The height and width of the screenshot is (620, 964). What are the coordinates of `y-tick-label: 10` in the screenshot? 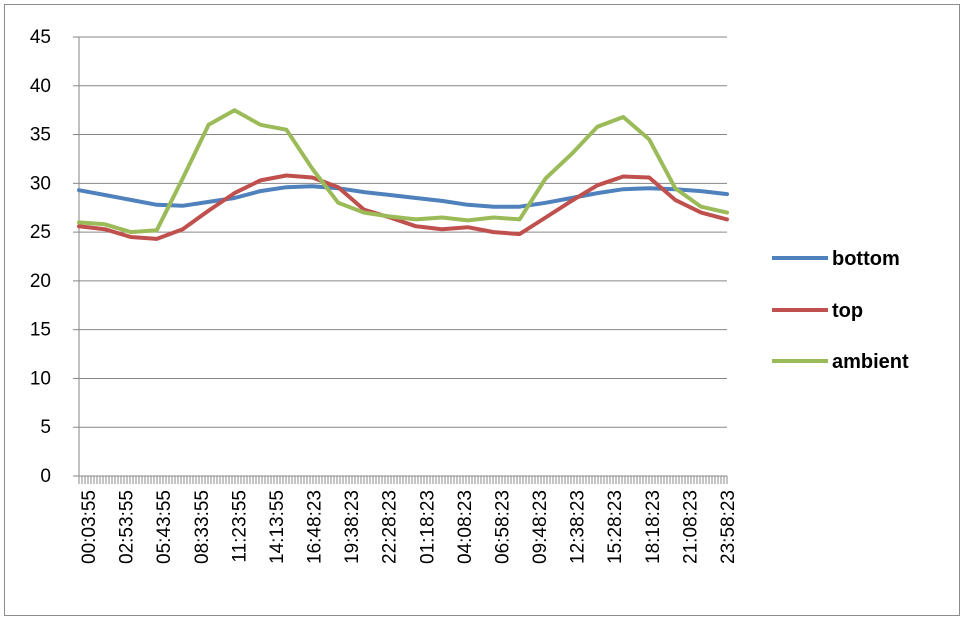 It's located at (40, 378).